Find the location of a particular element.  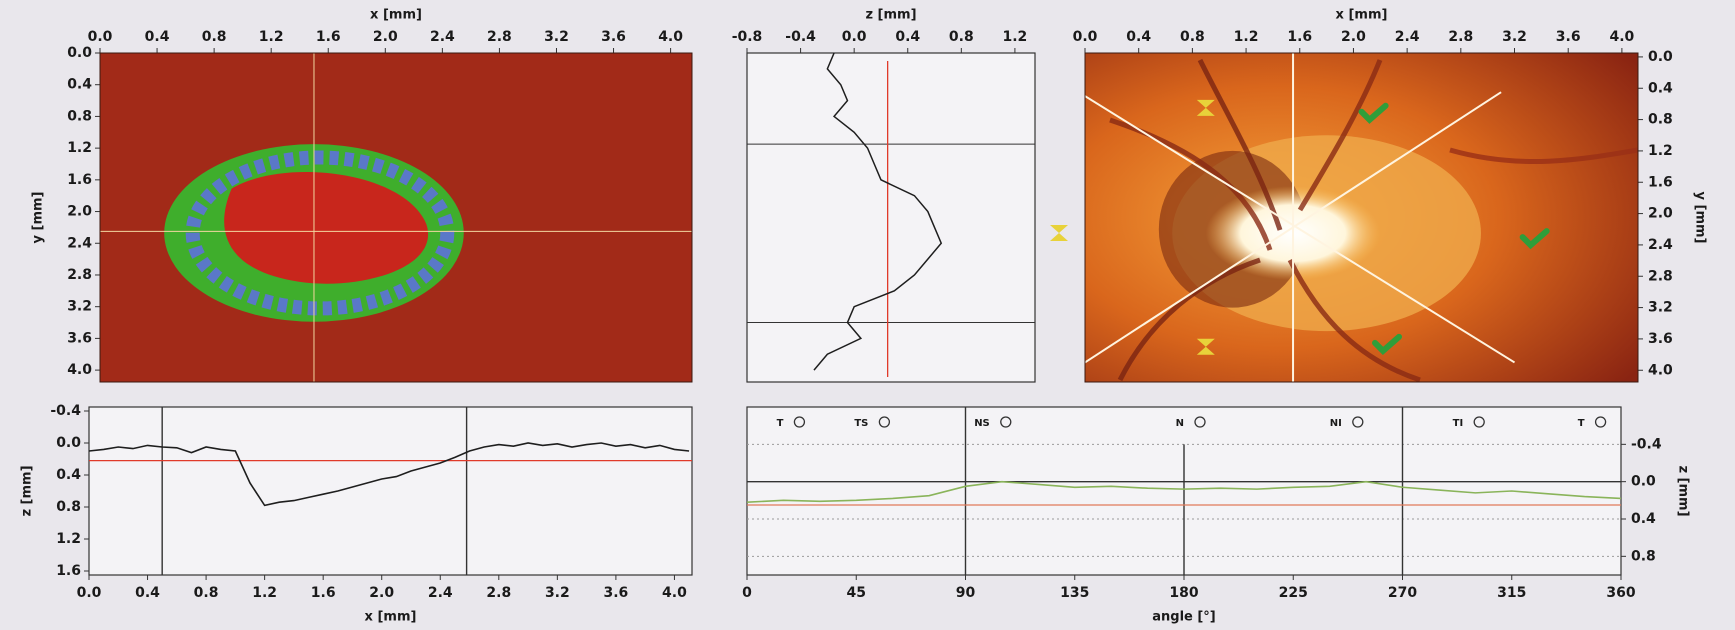

y-tick-label: -0.4 is located at coordinates (1646, 444).